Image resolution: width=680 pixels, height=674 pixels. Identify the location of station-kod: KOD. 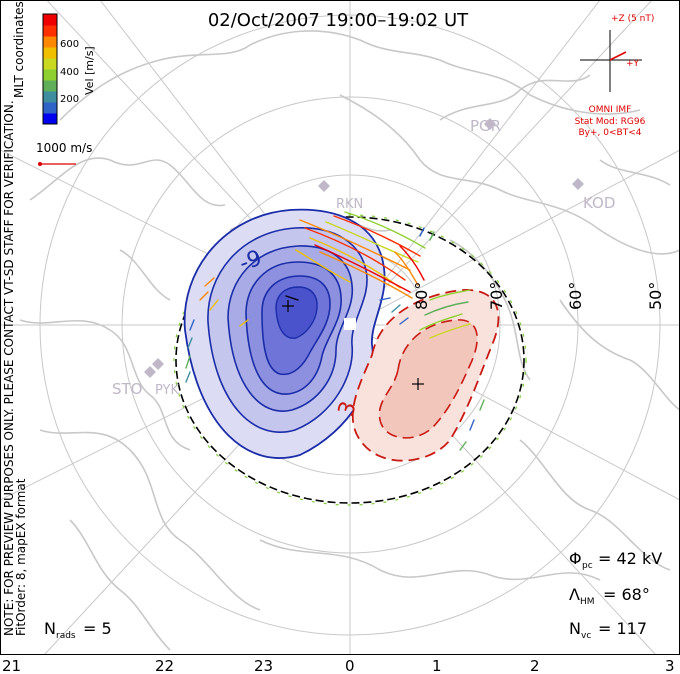
(599, 203).